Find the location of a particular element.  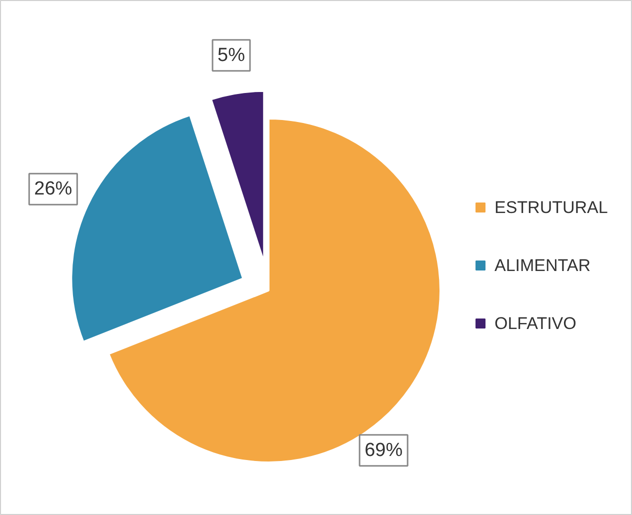

data-label: 5% is located at coordinates (232, 55).